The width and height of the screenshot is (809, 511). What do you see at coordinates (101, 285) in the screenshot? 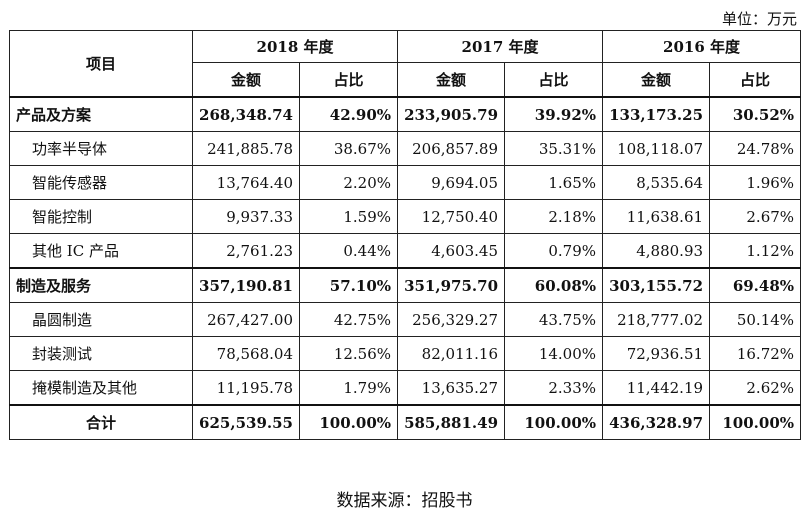
I see `row-label: 制造及服务` at bounding box center [101, 285].